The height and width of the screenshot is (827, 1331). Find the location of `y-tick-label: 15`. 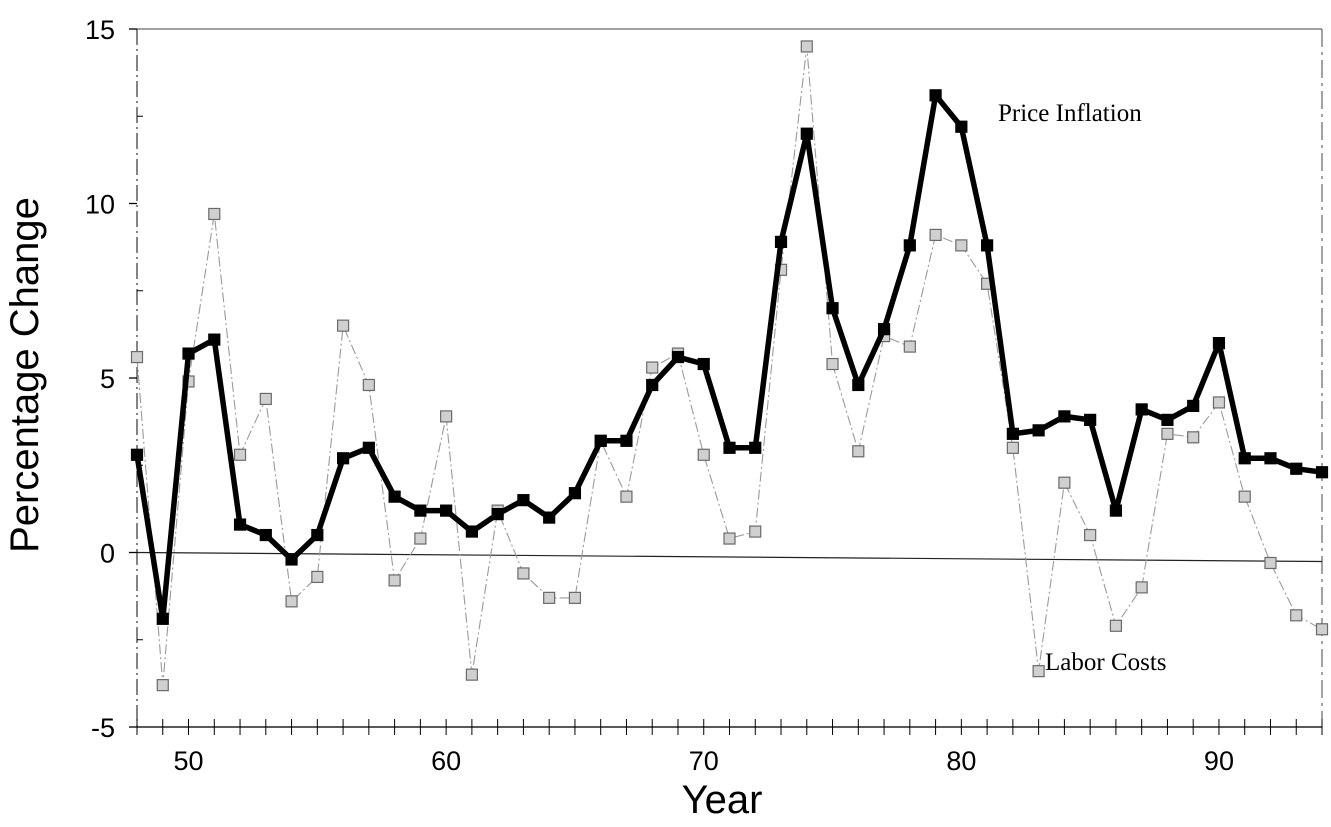

y-tick-label: 15 is located at coordinates (100, 30).